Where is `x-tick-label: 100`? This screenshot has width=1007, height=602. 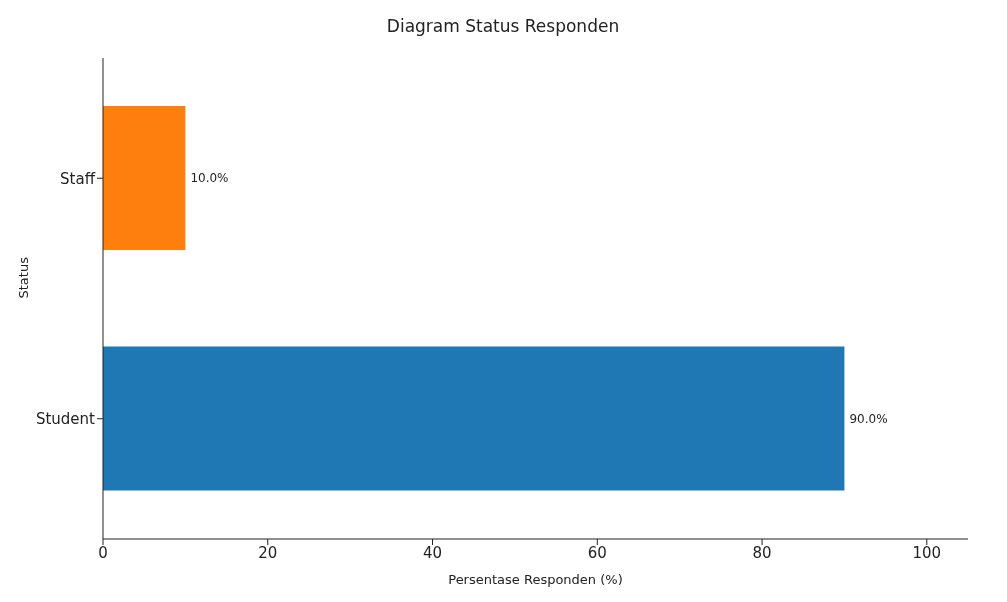
x-tick-label: 100 is located at coordinates (927, 552).